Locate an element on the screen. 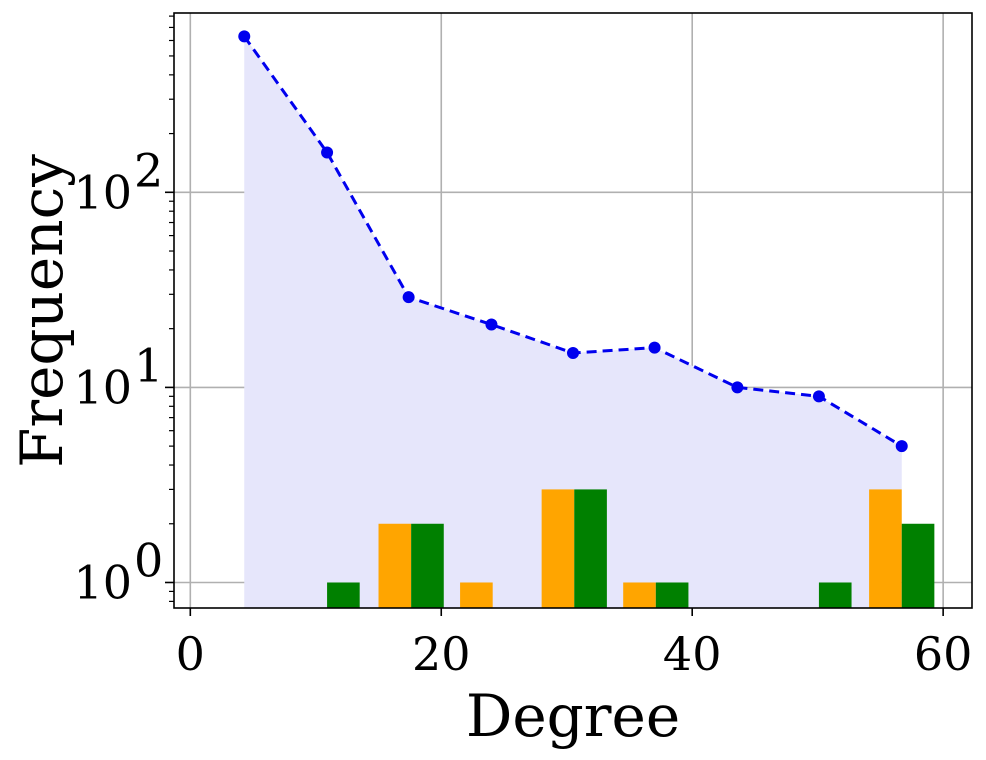 The image size is (986, 760). bar-layer is located at coordinates (631, 548).